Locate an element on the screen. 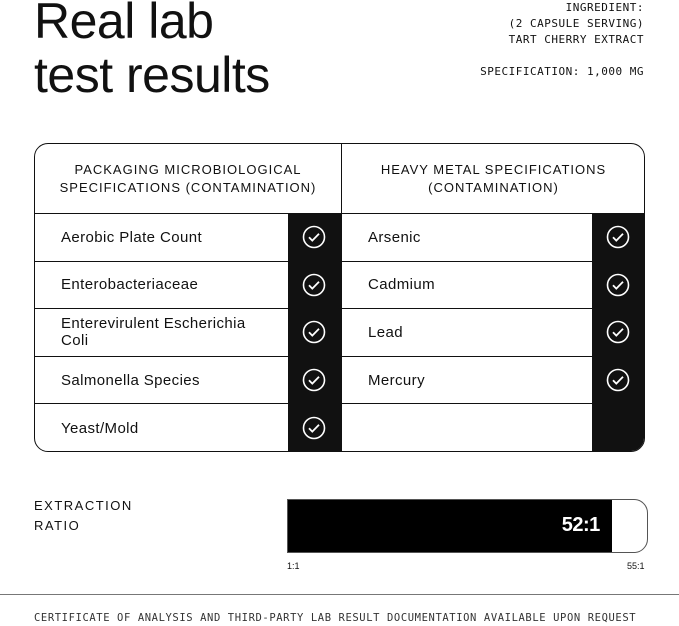 The image size is (679, 626). table-row: Yeast/Mold is located at coordinates (188, 427).